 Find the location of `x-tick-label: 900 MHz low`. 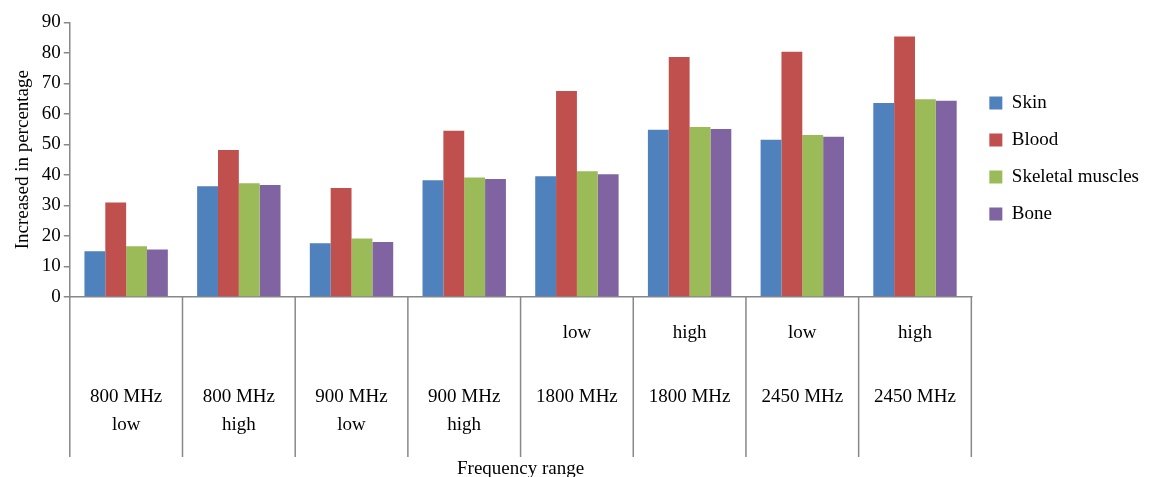

x-tick-label: 900 MHz low is located at coordinates (351, 409).